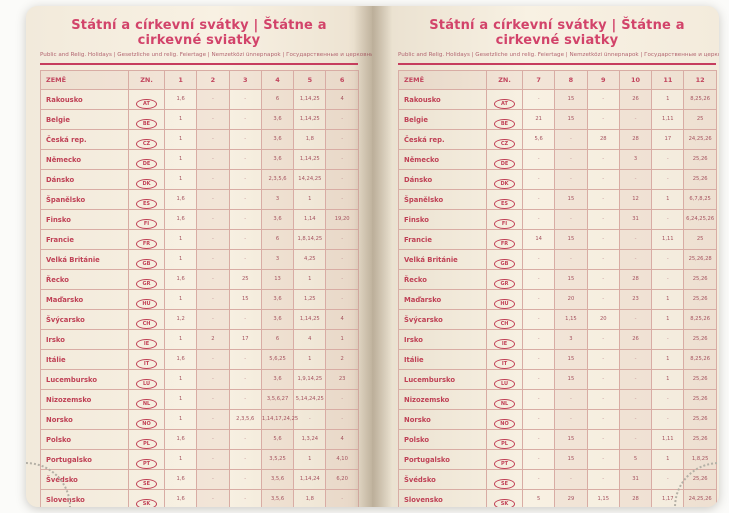  I want to click on country-code-badge: FI, so click(146, 224).